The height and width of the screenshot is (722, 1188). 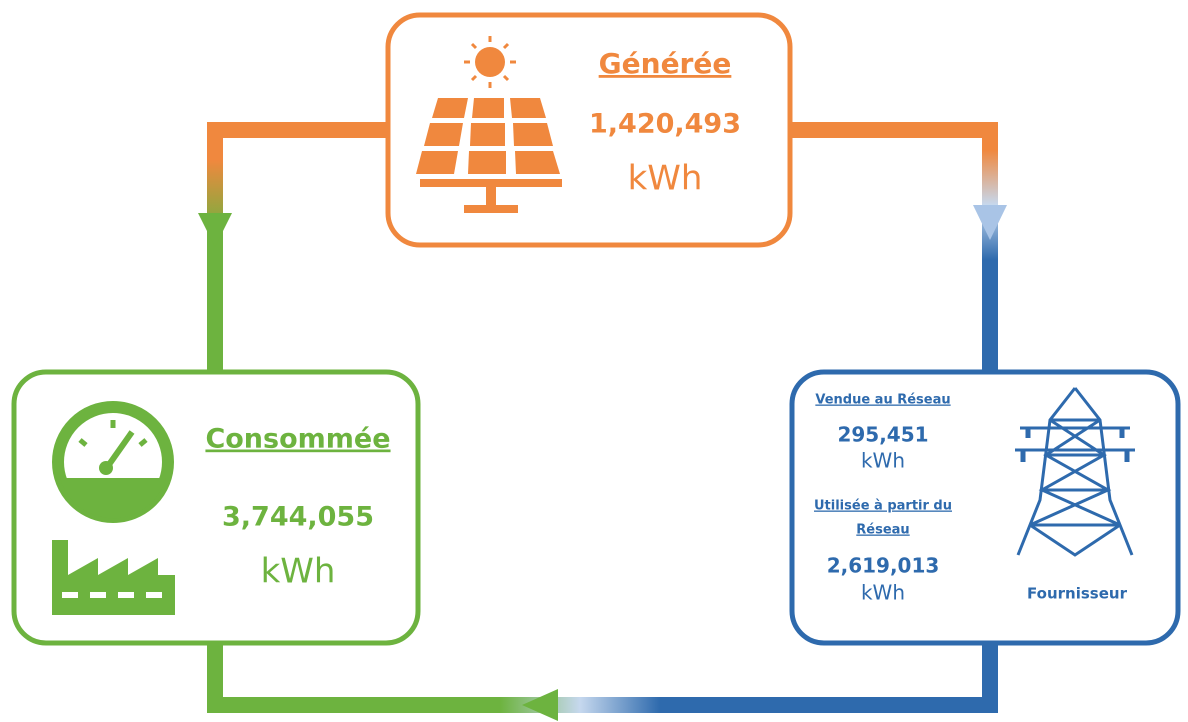 What do you see at coordinates (882, 435) in the screenshot?
I see `value: 295,451` at bounding box center [882, 435].